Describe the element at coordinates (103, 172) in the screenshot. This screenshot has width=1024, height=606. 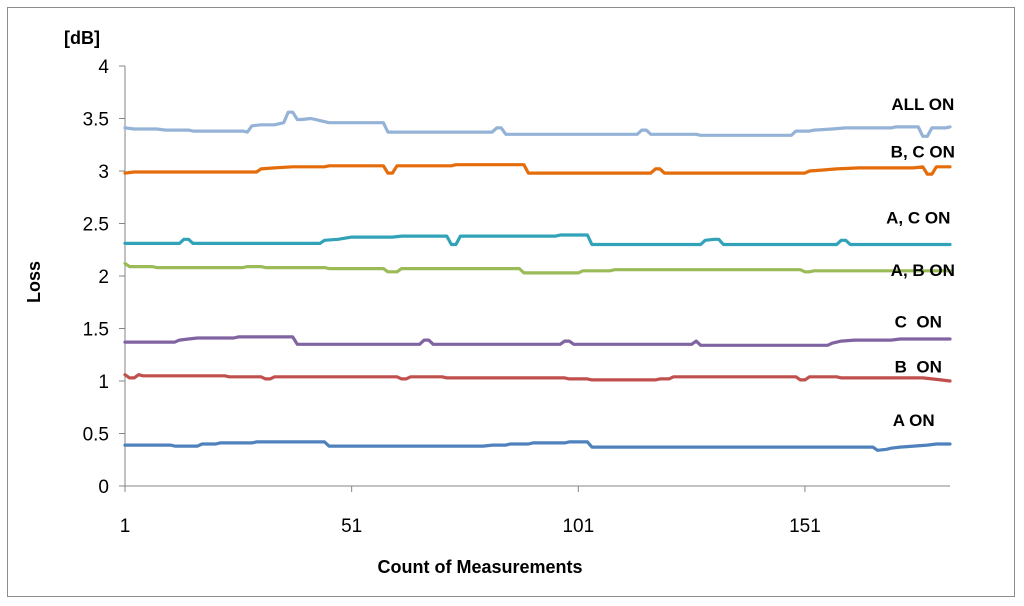
I see `y-tick-label: 3` at that location.